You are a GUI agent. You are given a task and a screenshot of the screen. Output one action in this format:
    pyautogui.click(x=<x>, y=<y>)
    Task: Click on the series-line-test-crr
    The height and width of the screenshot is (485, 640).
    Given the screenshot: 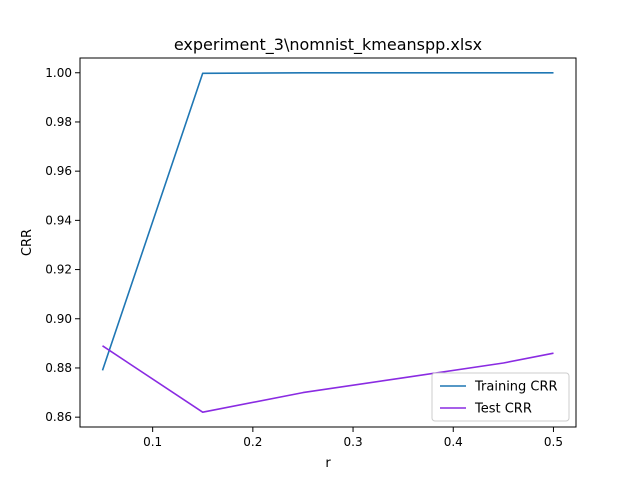 What is the action you would take?
    pyautogui.click(x=328, y=379)
    